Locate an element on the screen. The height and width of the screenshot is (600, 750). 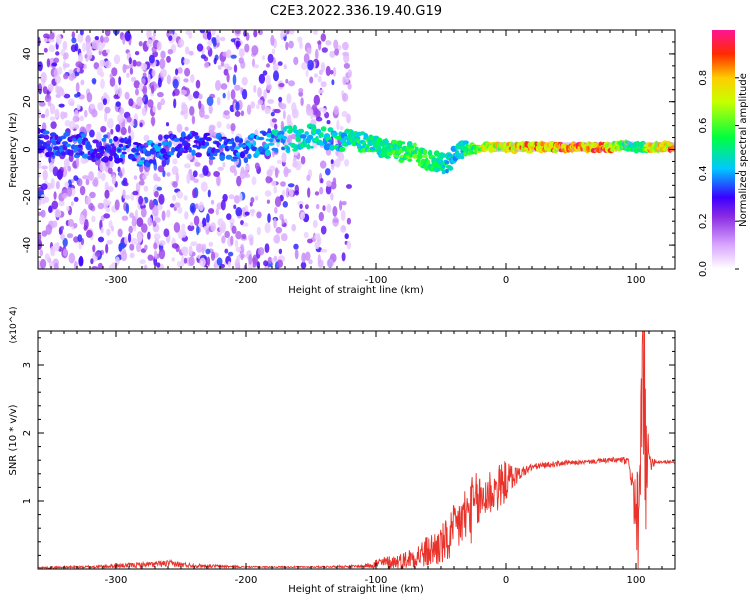
y-tick-label: 40 is located at coordinates (27, 54).